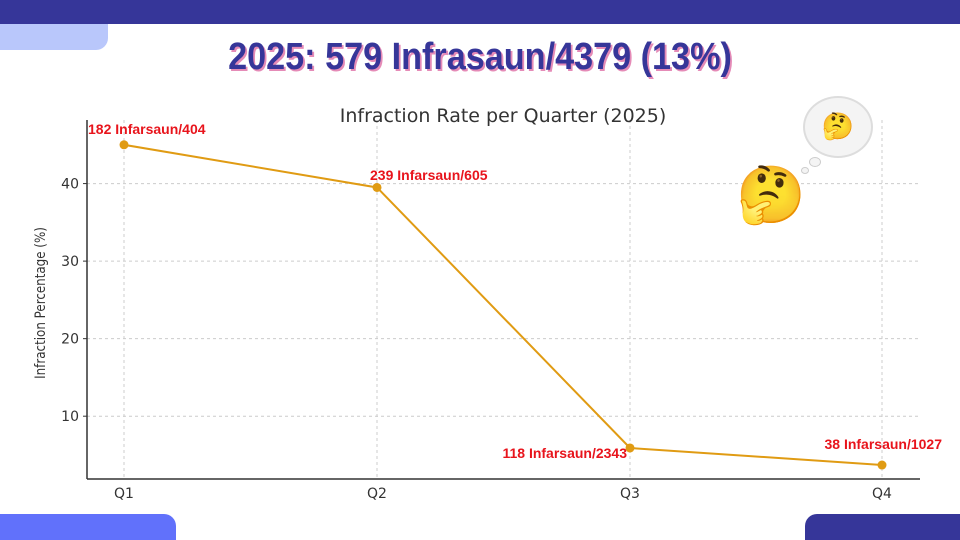  Describe the element at coordinates (838, 127) in the screenshot. I see `thought-bubble-icon: 🤔` at that location.